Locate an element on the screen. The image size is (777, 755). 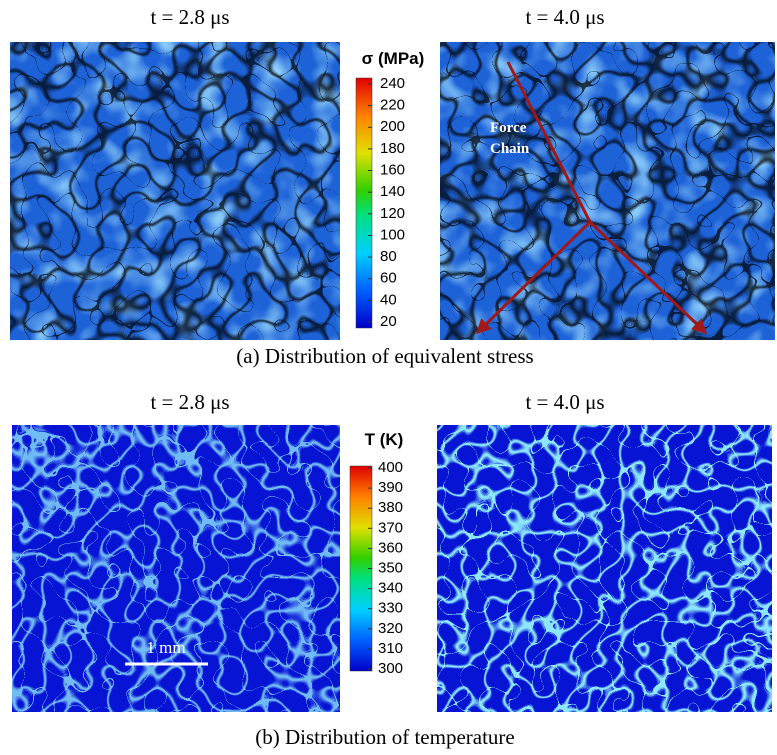
colorbar-tick-label: 80 is located at coordinates (388, 256).